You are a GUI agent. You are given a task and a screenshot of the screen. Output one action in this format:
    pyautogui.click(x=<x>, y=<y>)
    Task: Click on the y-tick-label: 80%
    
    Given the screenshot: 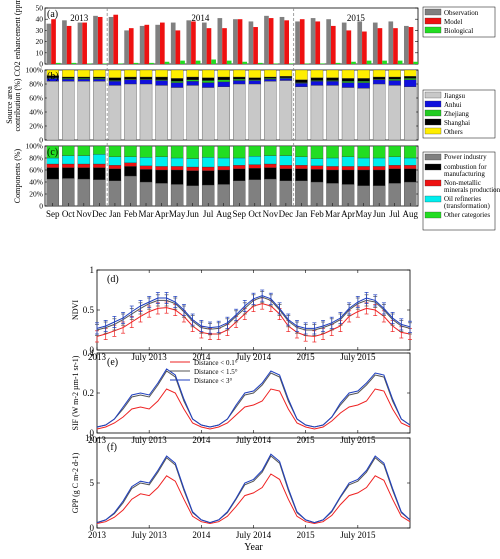 What is the action you would take?
    pyautogui.click(x=36, y=158)
    